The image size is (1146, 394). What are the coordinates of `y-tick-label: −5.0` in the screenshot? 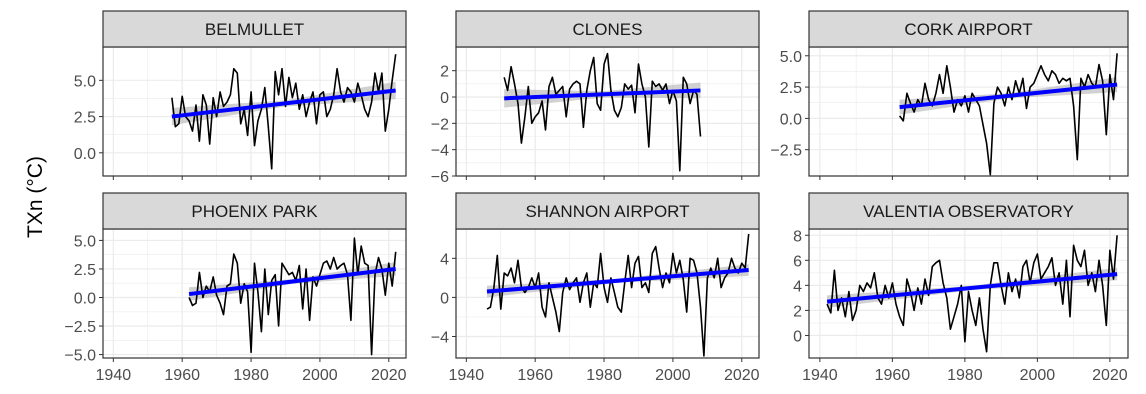 It's located at (80, 356).